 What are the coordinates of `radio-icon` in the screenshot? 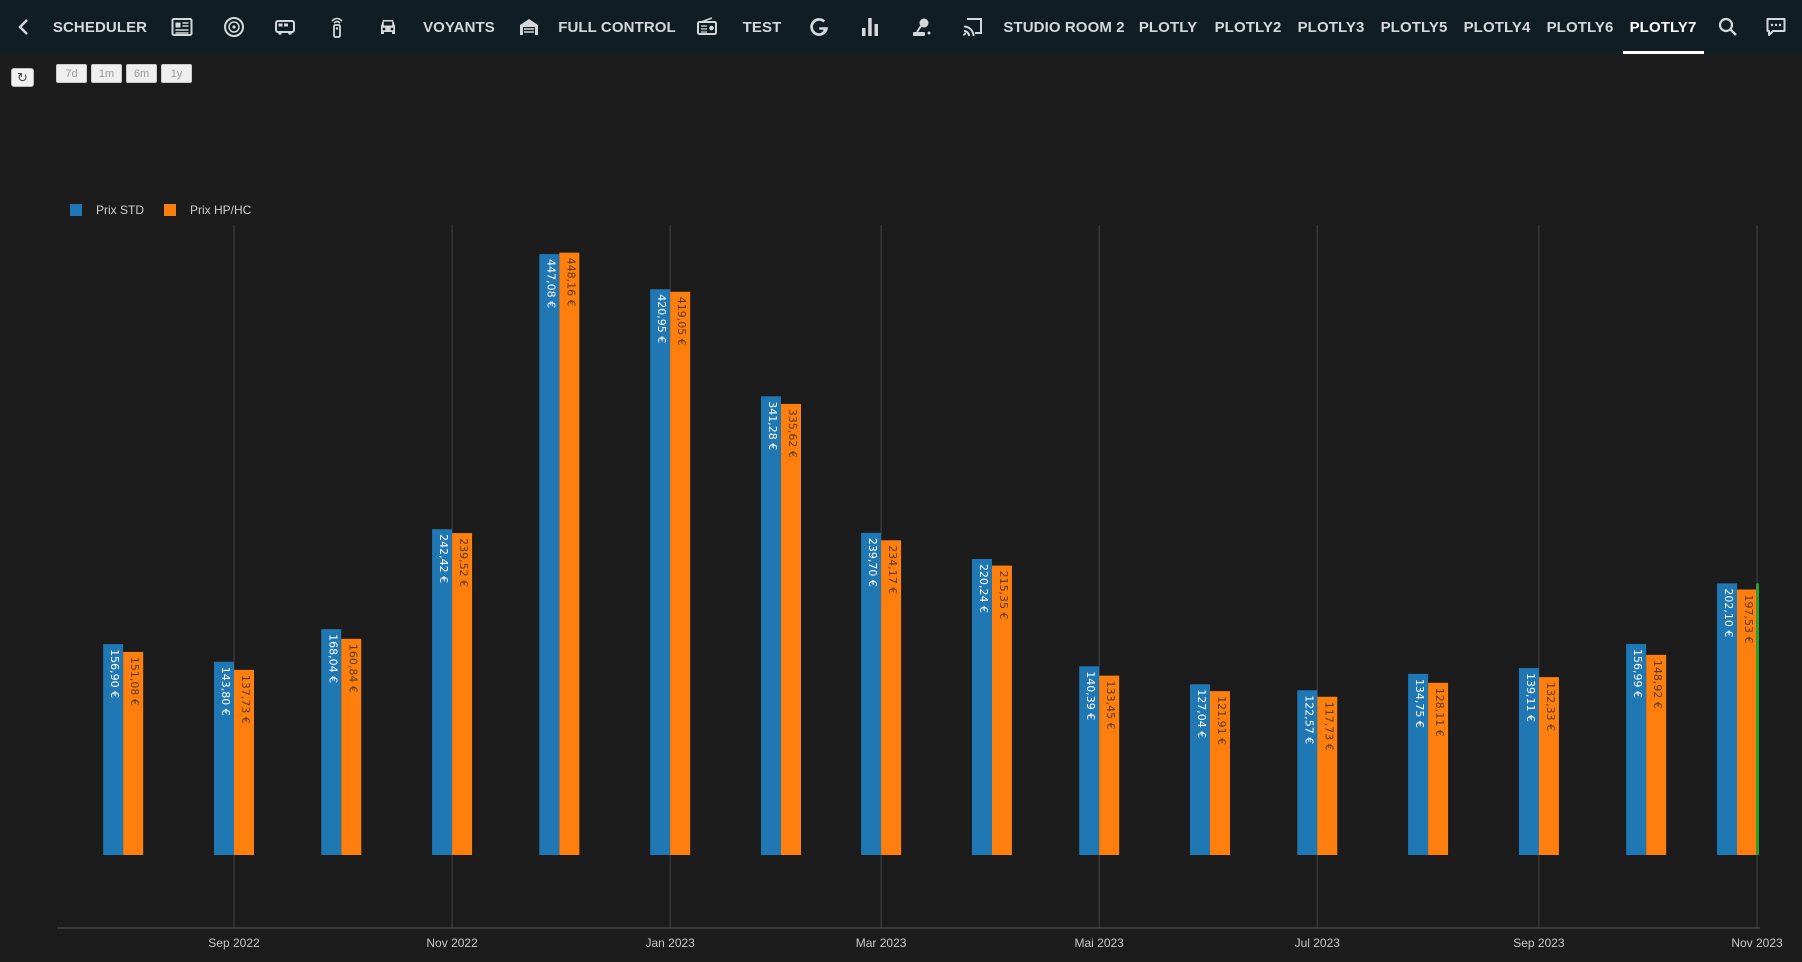 It's located at (707, 26).